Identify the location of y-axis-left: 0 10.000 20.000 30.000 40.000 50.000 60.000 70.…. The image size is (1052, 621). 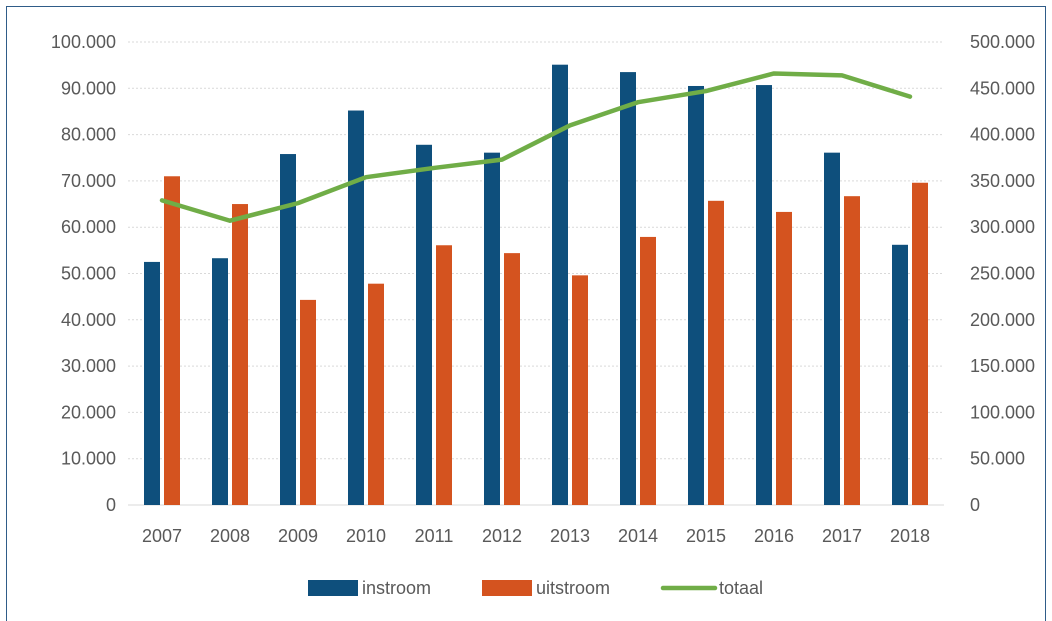
(83, 273).